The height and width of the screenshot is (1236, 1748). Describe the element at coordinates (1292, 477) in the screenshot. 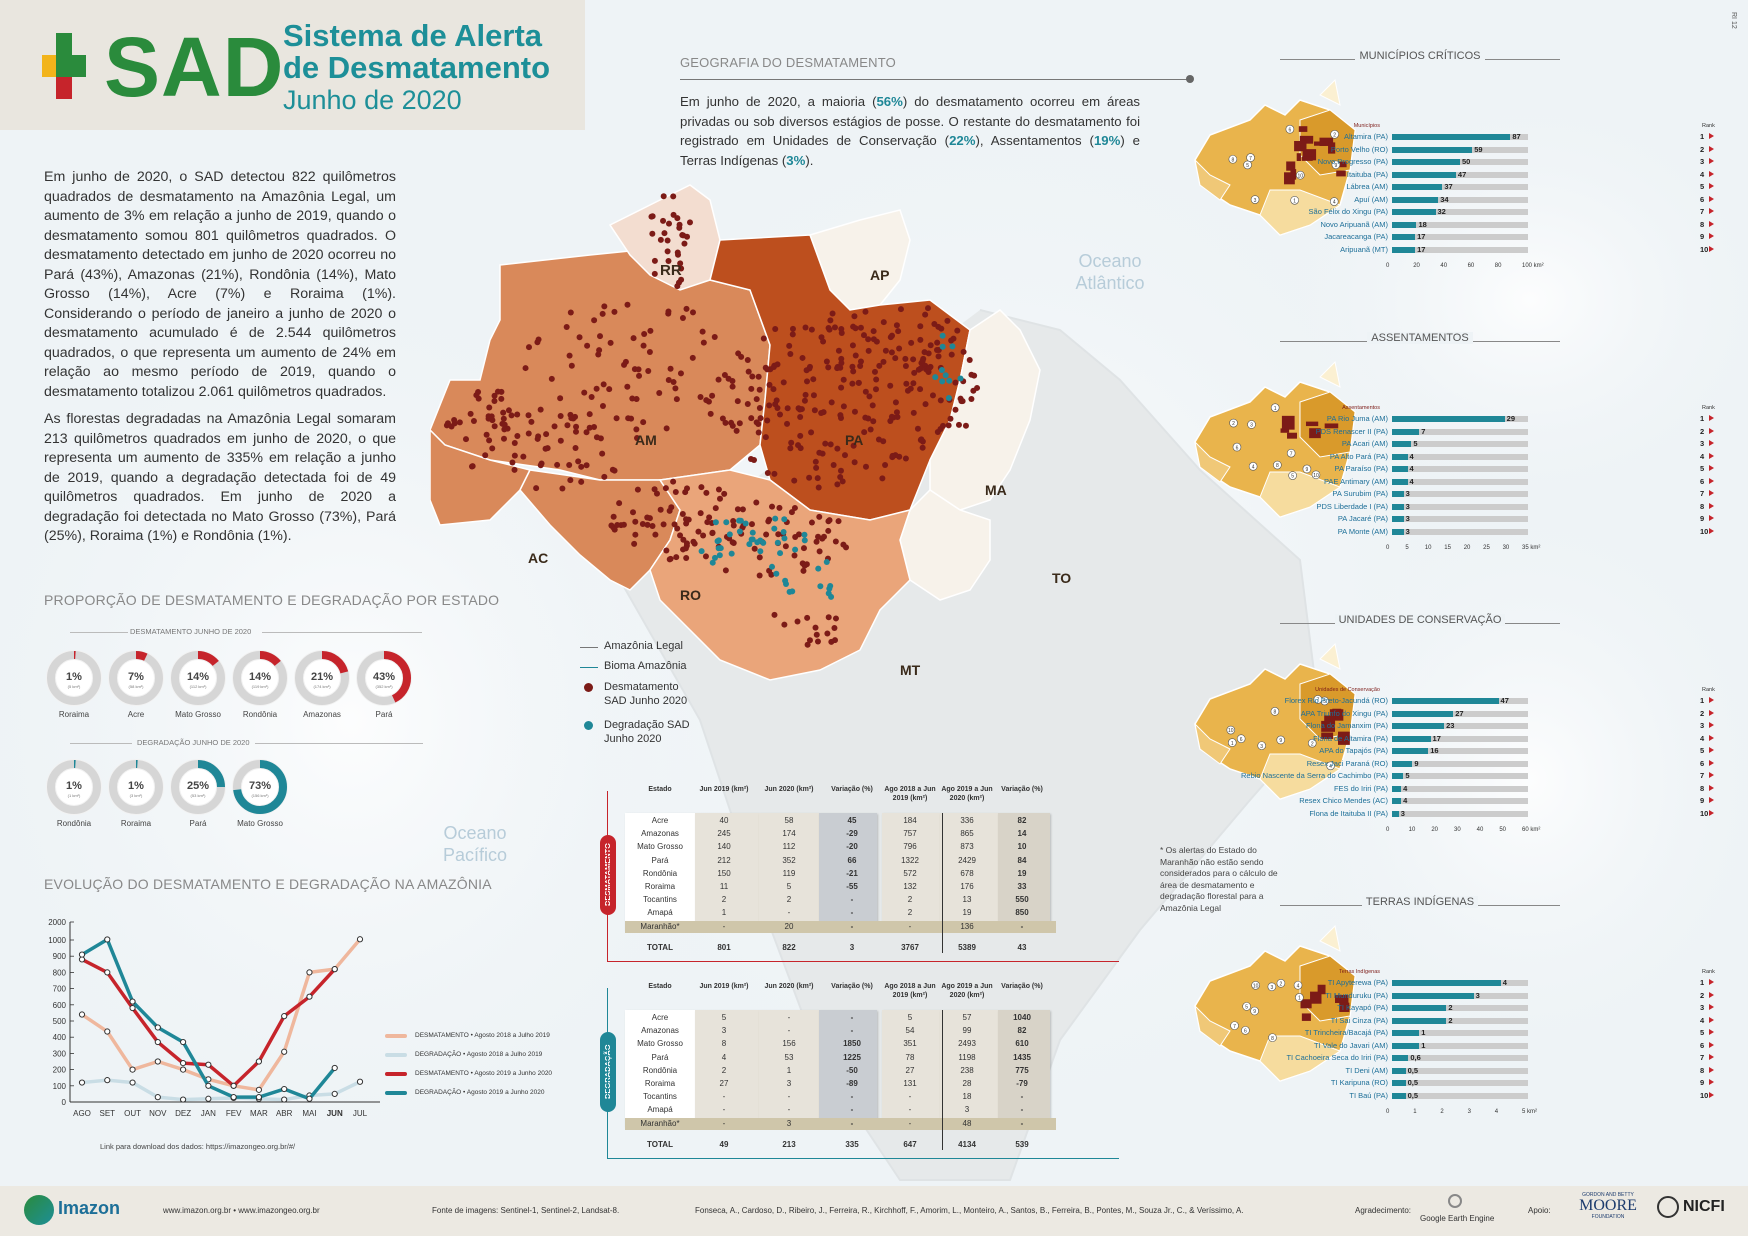

I see `rank-marker-label: 5` at that location.